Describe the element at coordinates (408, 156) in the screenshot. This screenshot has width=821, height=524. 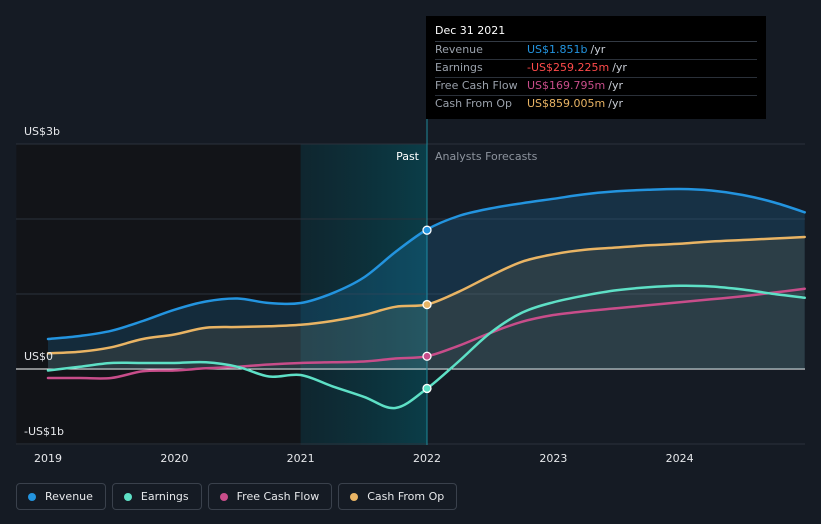
I see `past-label: Past` at that location.